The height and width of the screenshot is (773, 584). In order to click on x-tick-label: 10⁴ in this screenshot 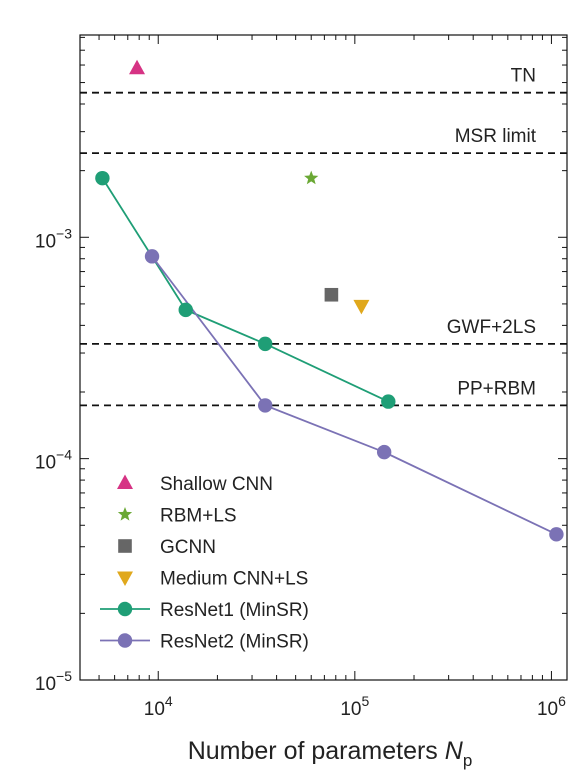, I will do `click(158, 706)`.